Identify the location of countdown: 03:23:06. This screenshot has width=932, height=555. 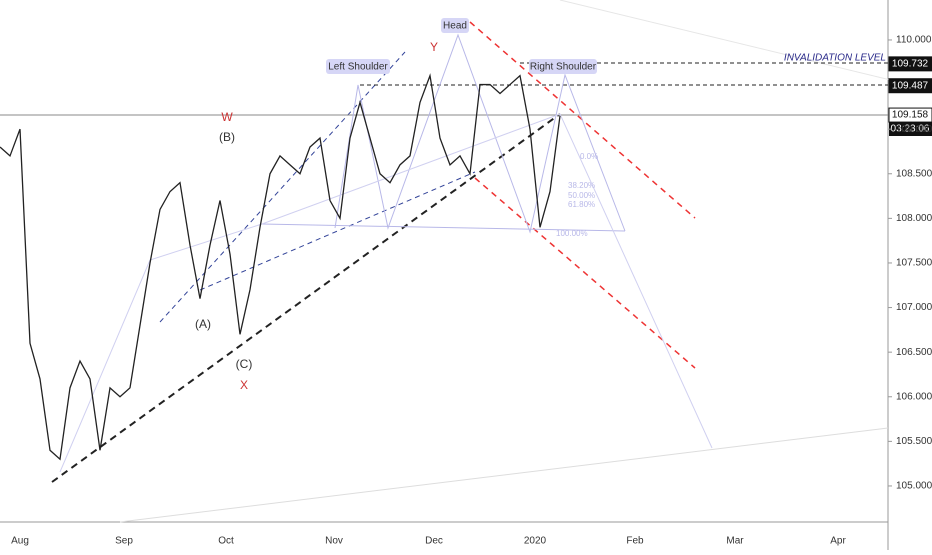
(910, 129).